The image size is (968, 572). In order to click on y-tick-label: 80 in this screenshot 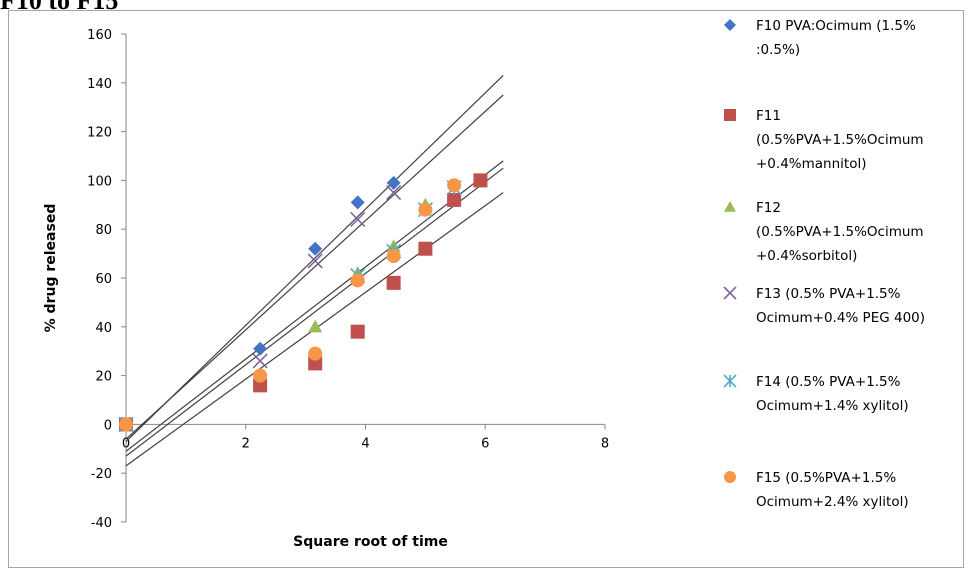, I will do `click(103, 230)`.